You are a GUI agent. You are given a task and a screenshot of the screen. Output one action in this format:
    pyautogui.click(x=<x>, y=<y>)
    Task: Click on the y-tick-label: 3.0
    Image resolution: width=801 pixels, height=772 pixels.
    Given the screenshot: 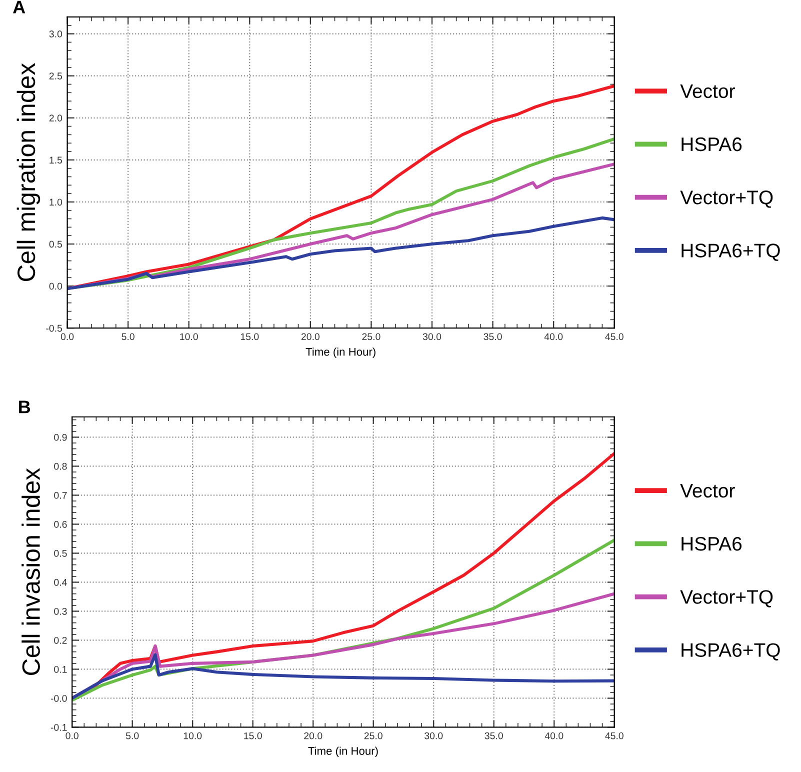 What is the action you would take?
    pyautogui.click(x=55, y=34)
    